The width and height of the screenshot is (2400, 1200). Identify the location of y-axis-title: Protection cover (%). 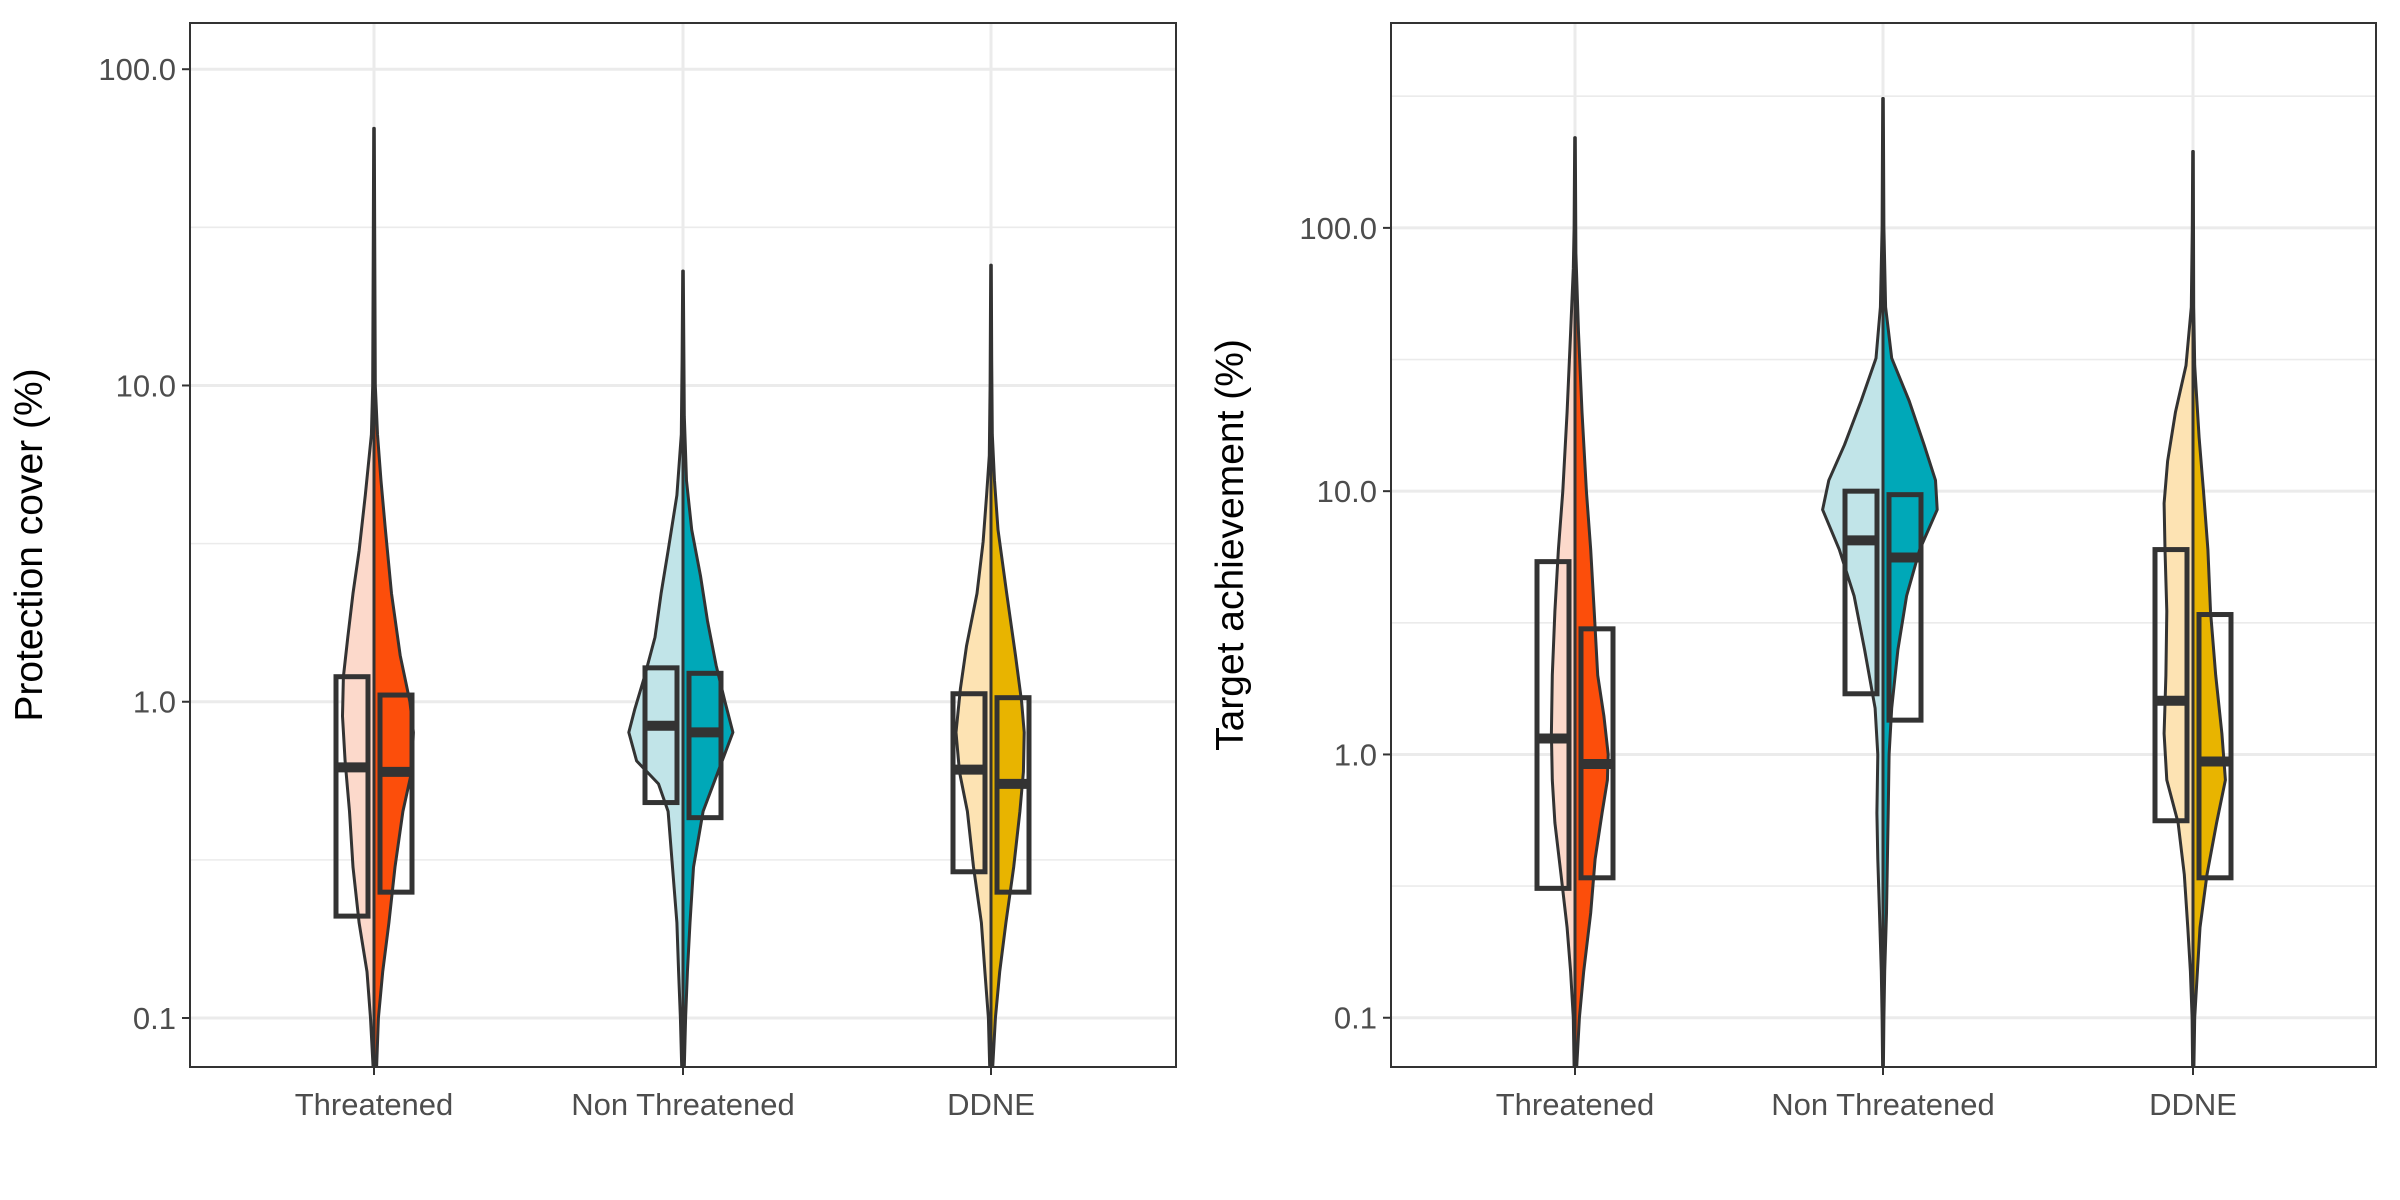
(29, 544).